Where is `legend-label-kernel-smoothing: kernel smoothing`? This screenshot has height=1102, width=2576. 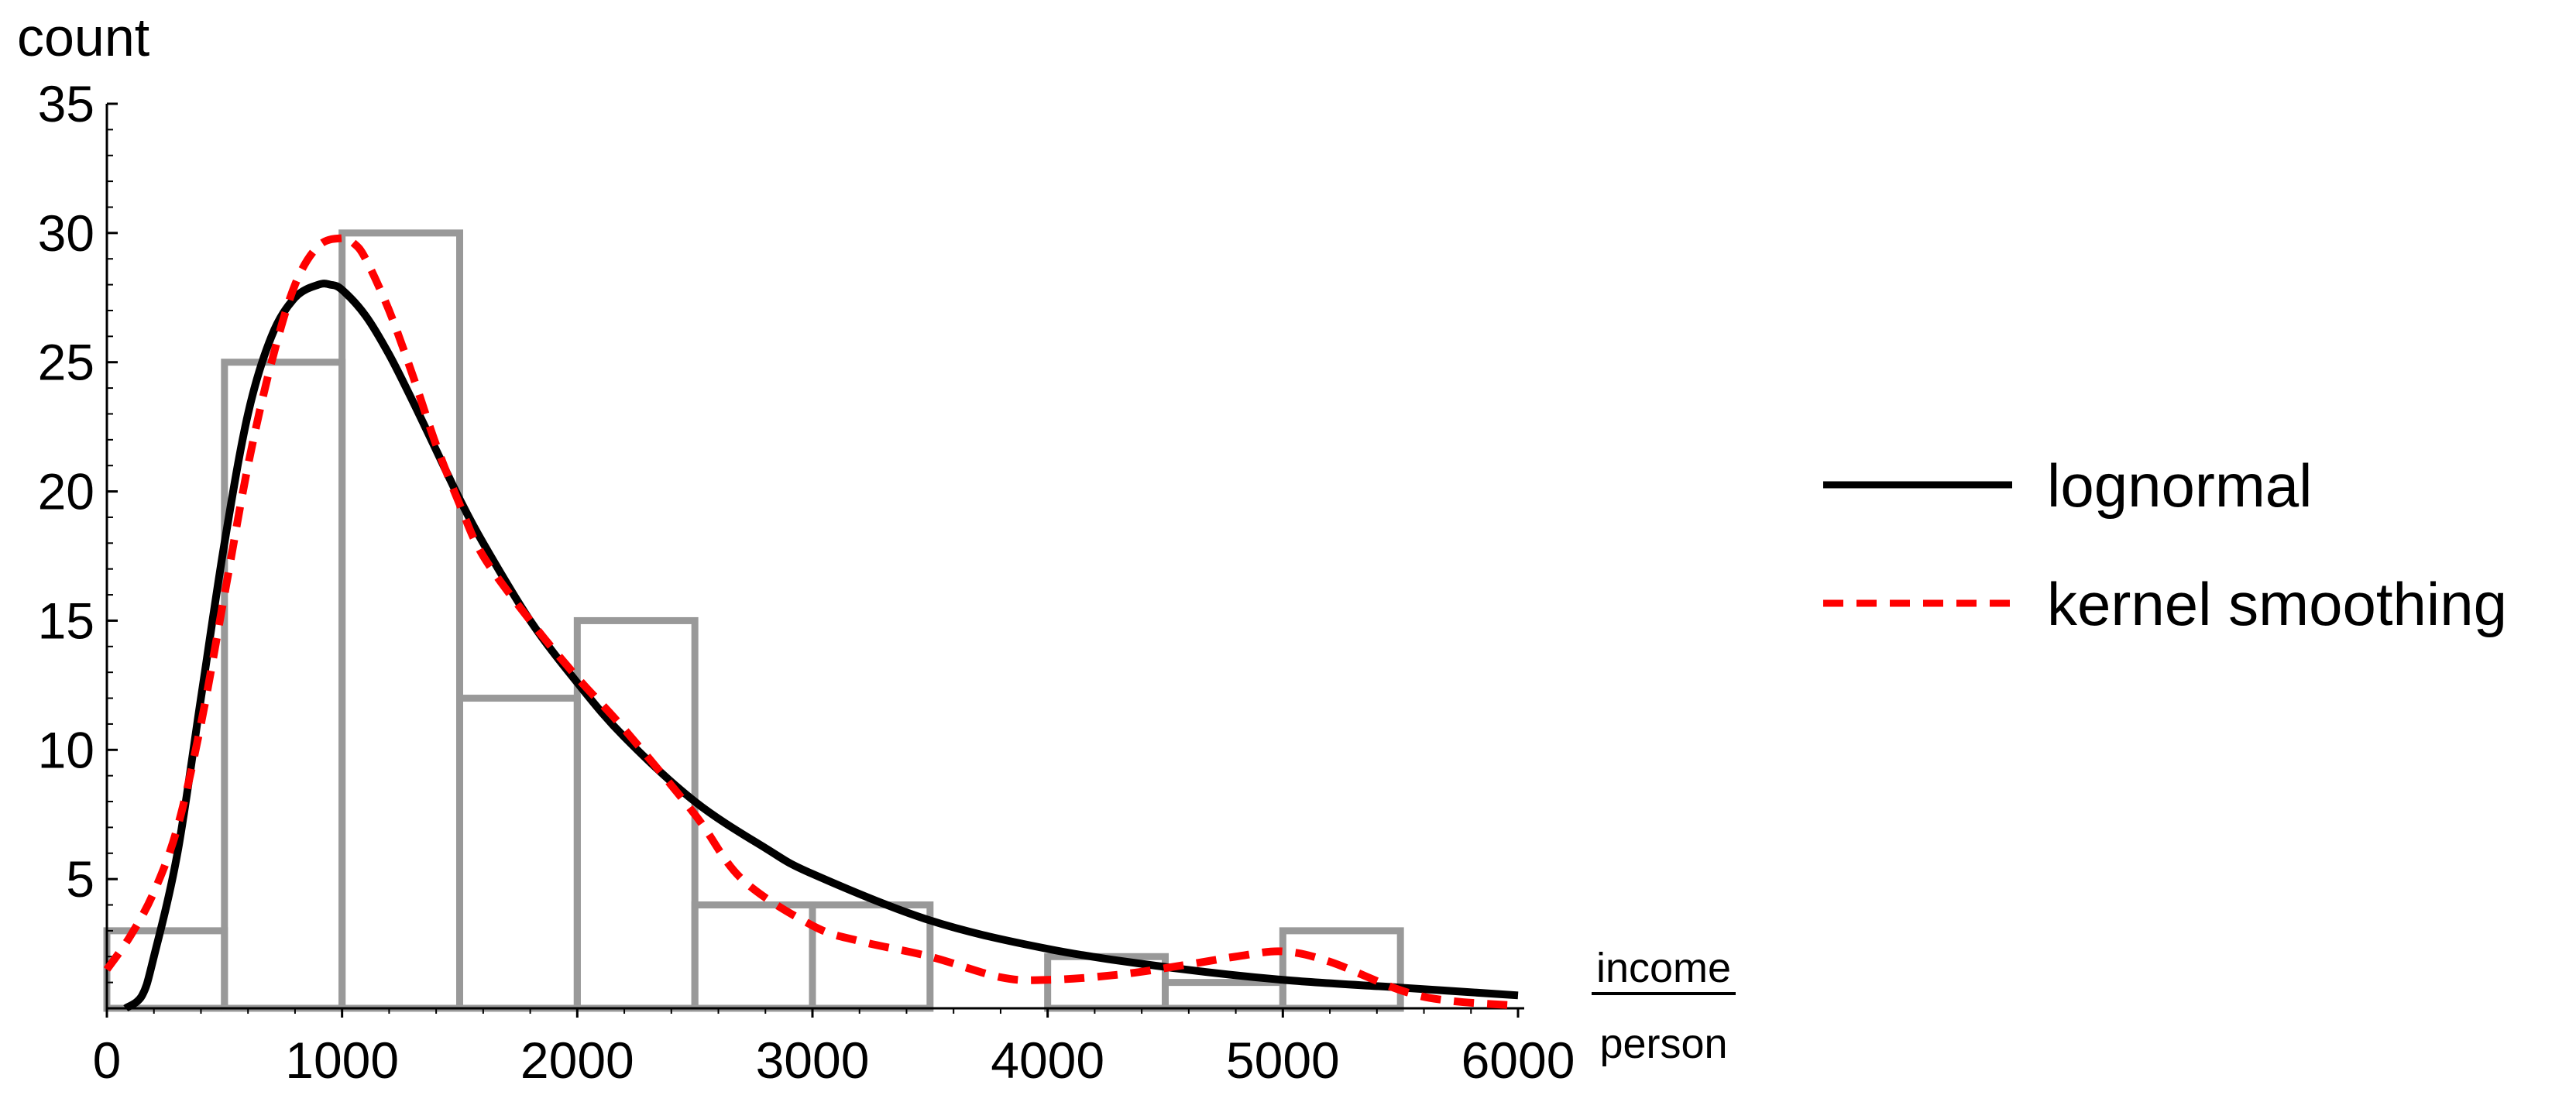 legend-label-kernel-smoothing: kernel smoothing is located at coordinates (2277, 604).